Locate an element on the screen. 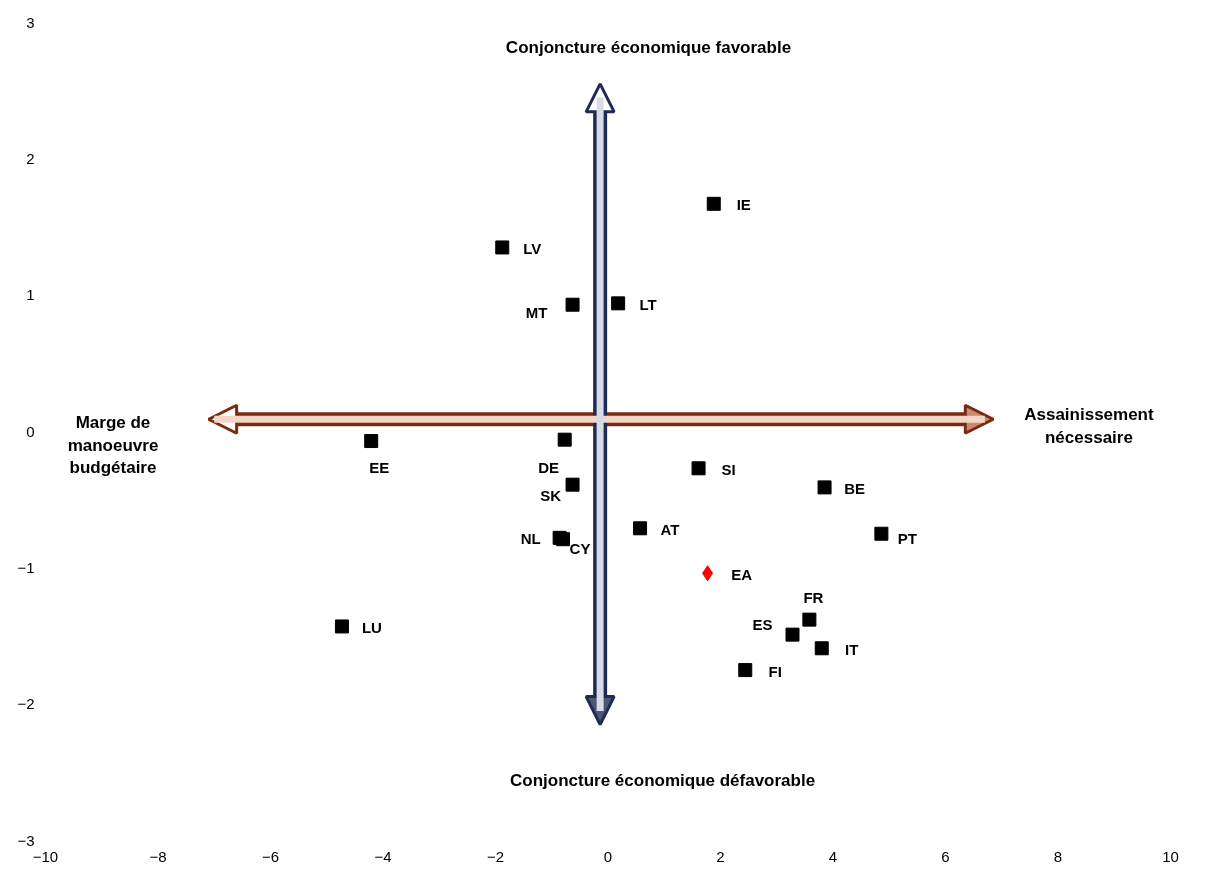  data-label: LT is located at coordinates (648, 304).